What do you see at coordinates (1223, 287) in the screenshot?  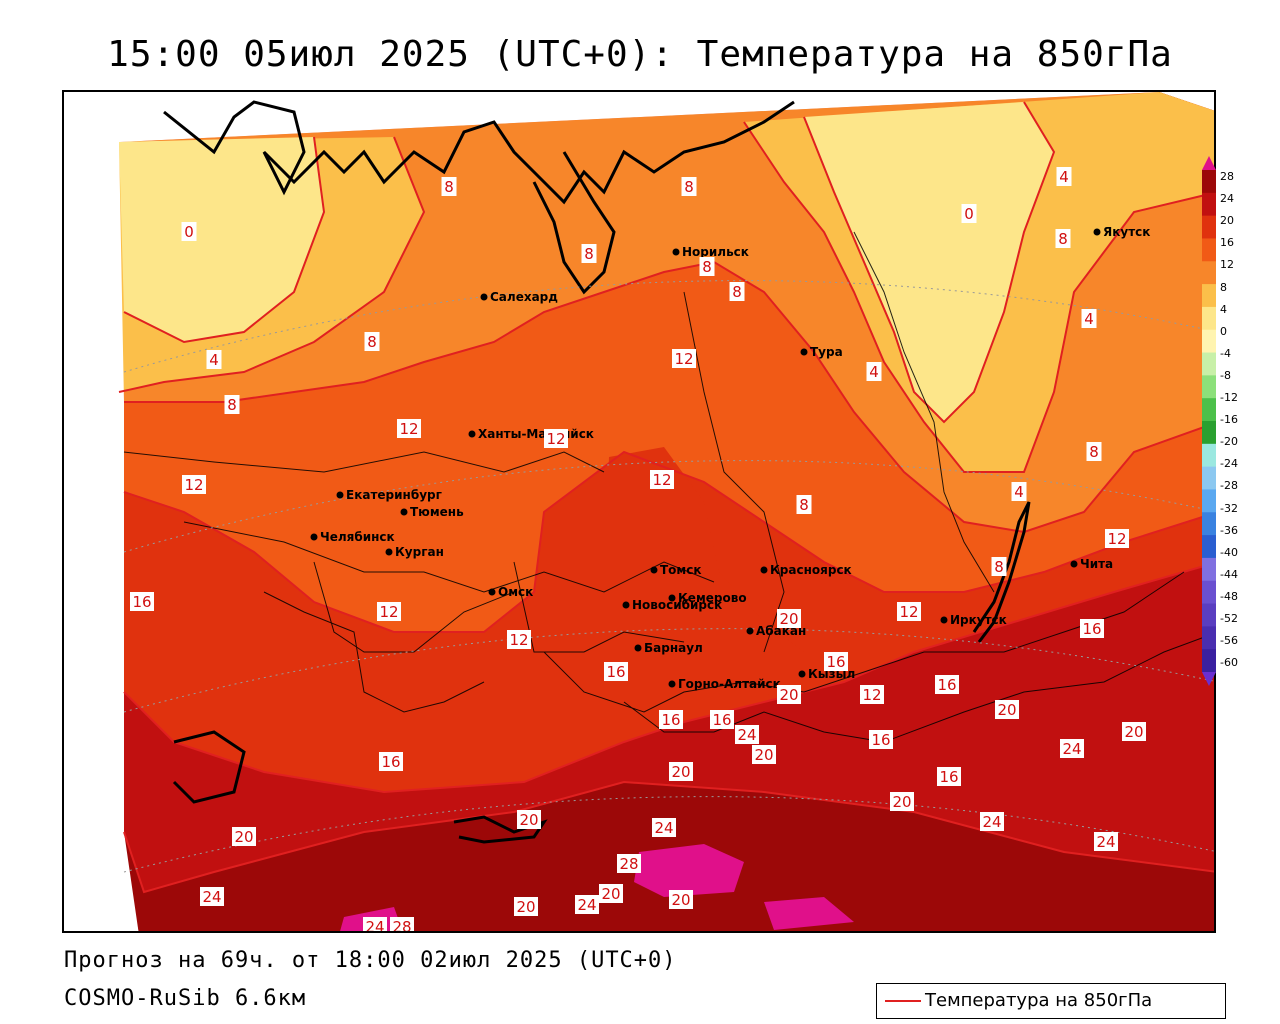 I see `colorbar-tick-label: 8` at bounding box center [1223, 287].